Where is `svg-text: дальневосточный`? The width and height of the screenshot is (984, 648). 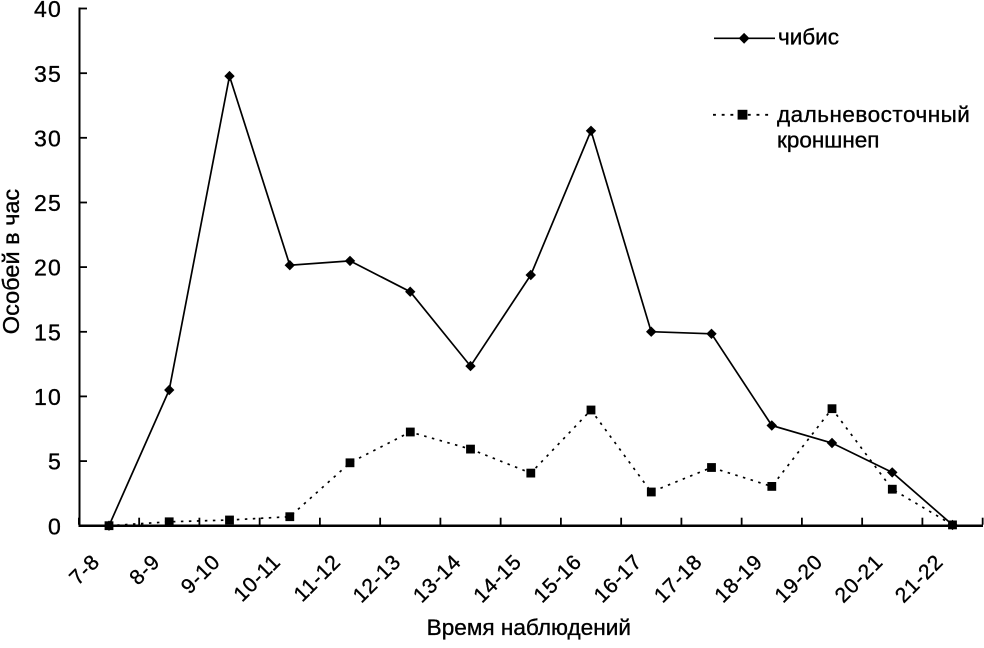
svg-text: дальневосточный is located at coordinates (873, 114).